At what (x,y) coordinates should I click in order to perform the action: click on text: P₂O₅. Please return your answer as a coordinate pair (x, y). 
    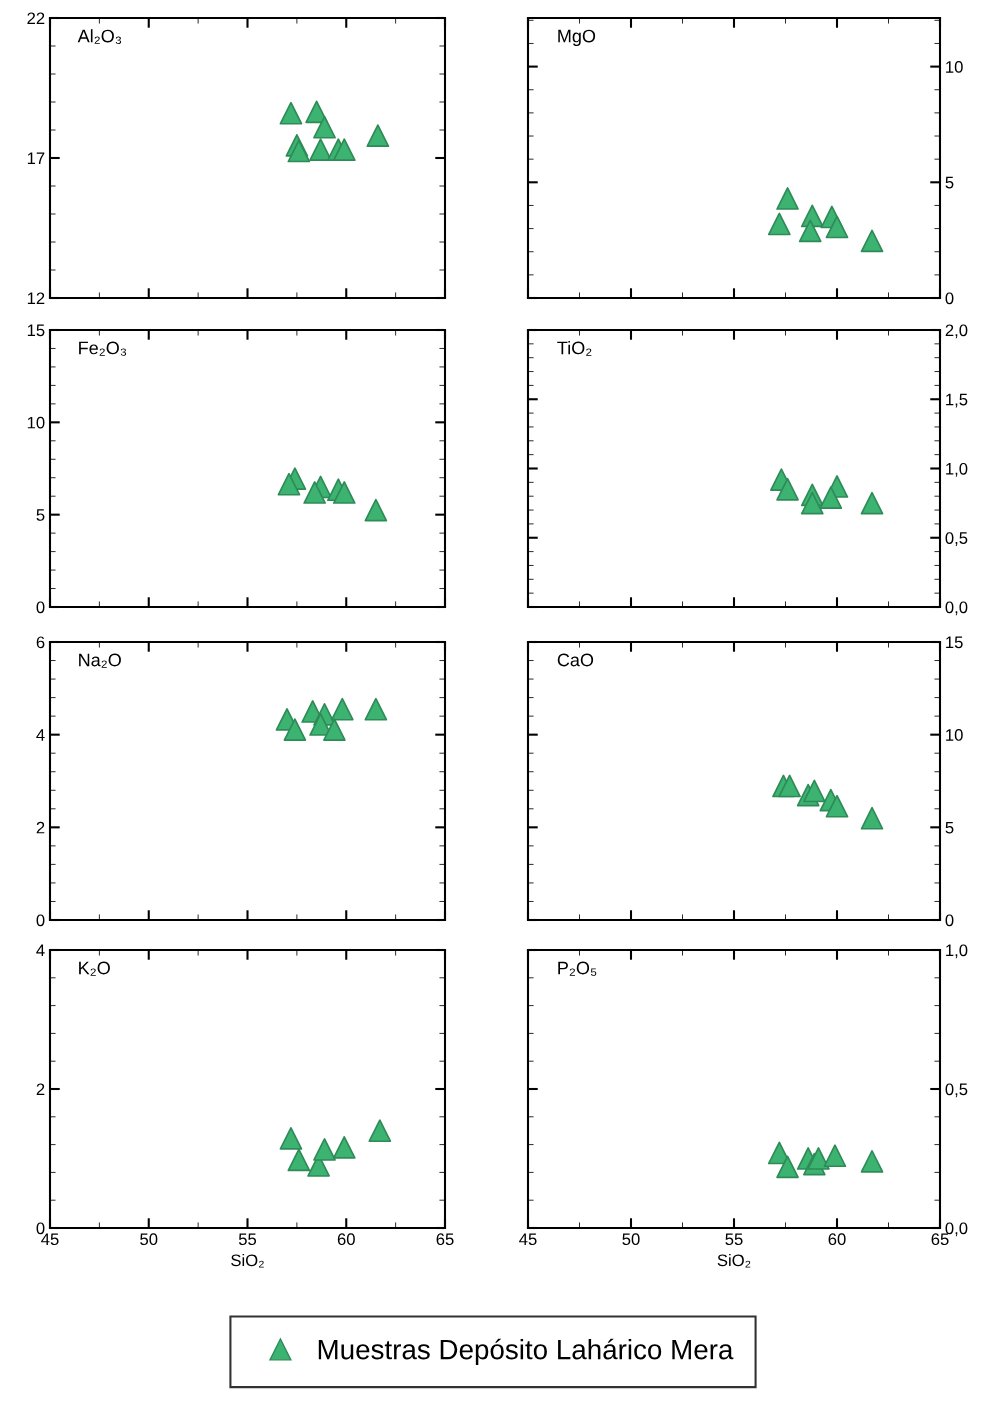
    Looking at the image, I should click on (577, 968).